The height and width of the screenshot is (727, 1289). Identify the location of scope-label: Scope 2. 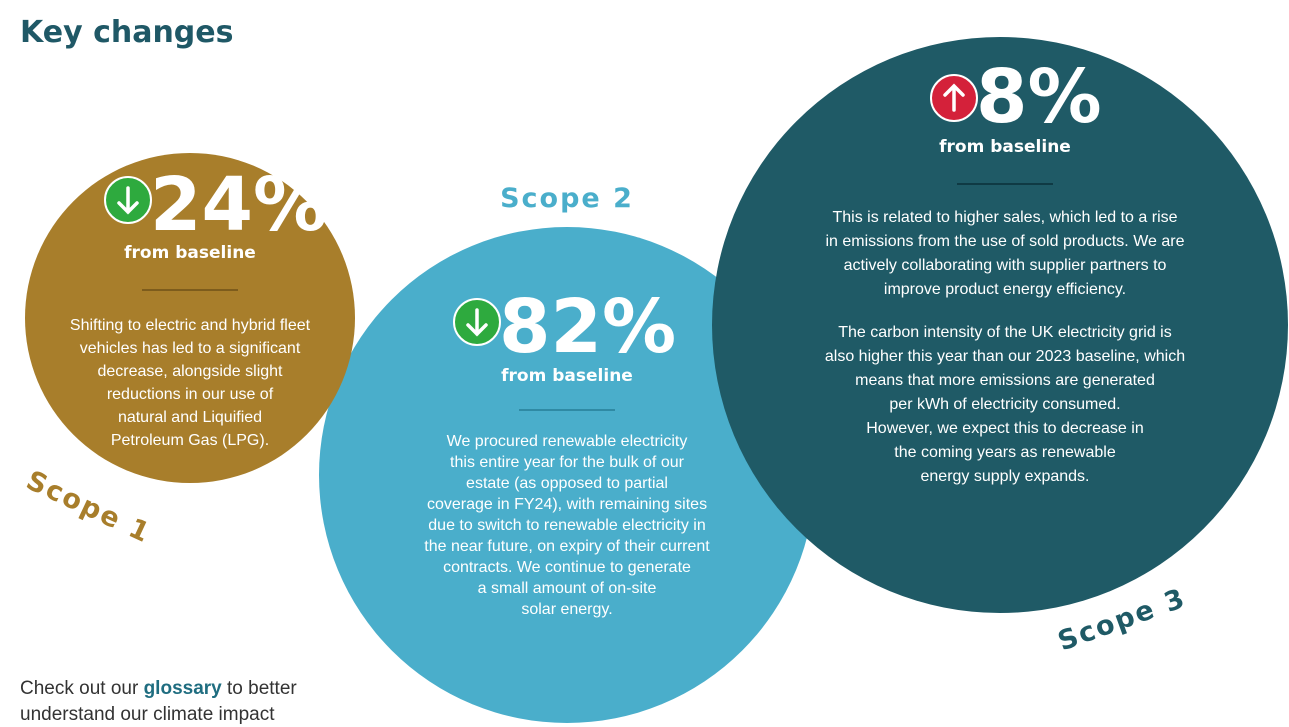
(567, 198).